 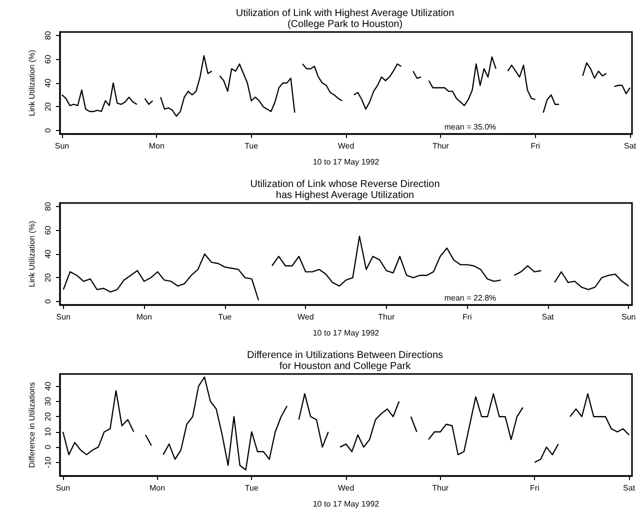 I want to click on annotation: mean = 22.8%, so click(x=470, y=298).